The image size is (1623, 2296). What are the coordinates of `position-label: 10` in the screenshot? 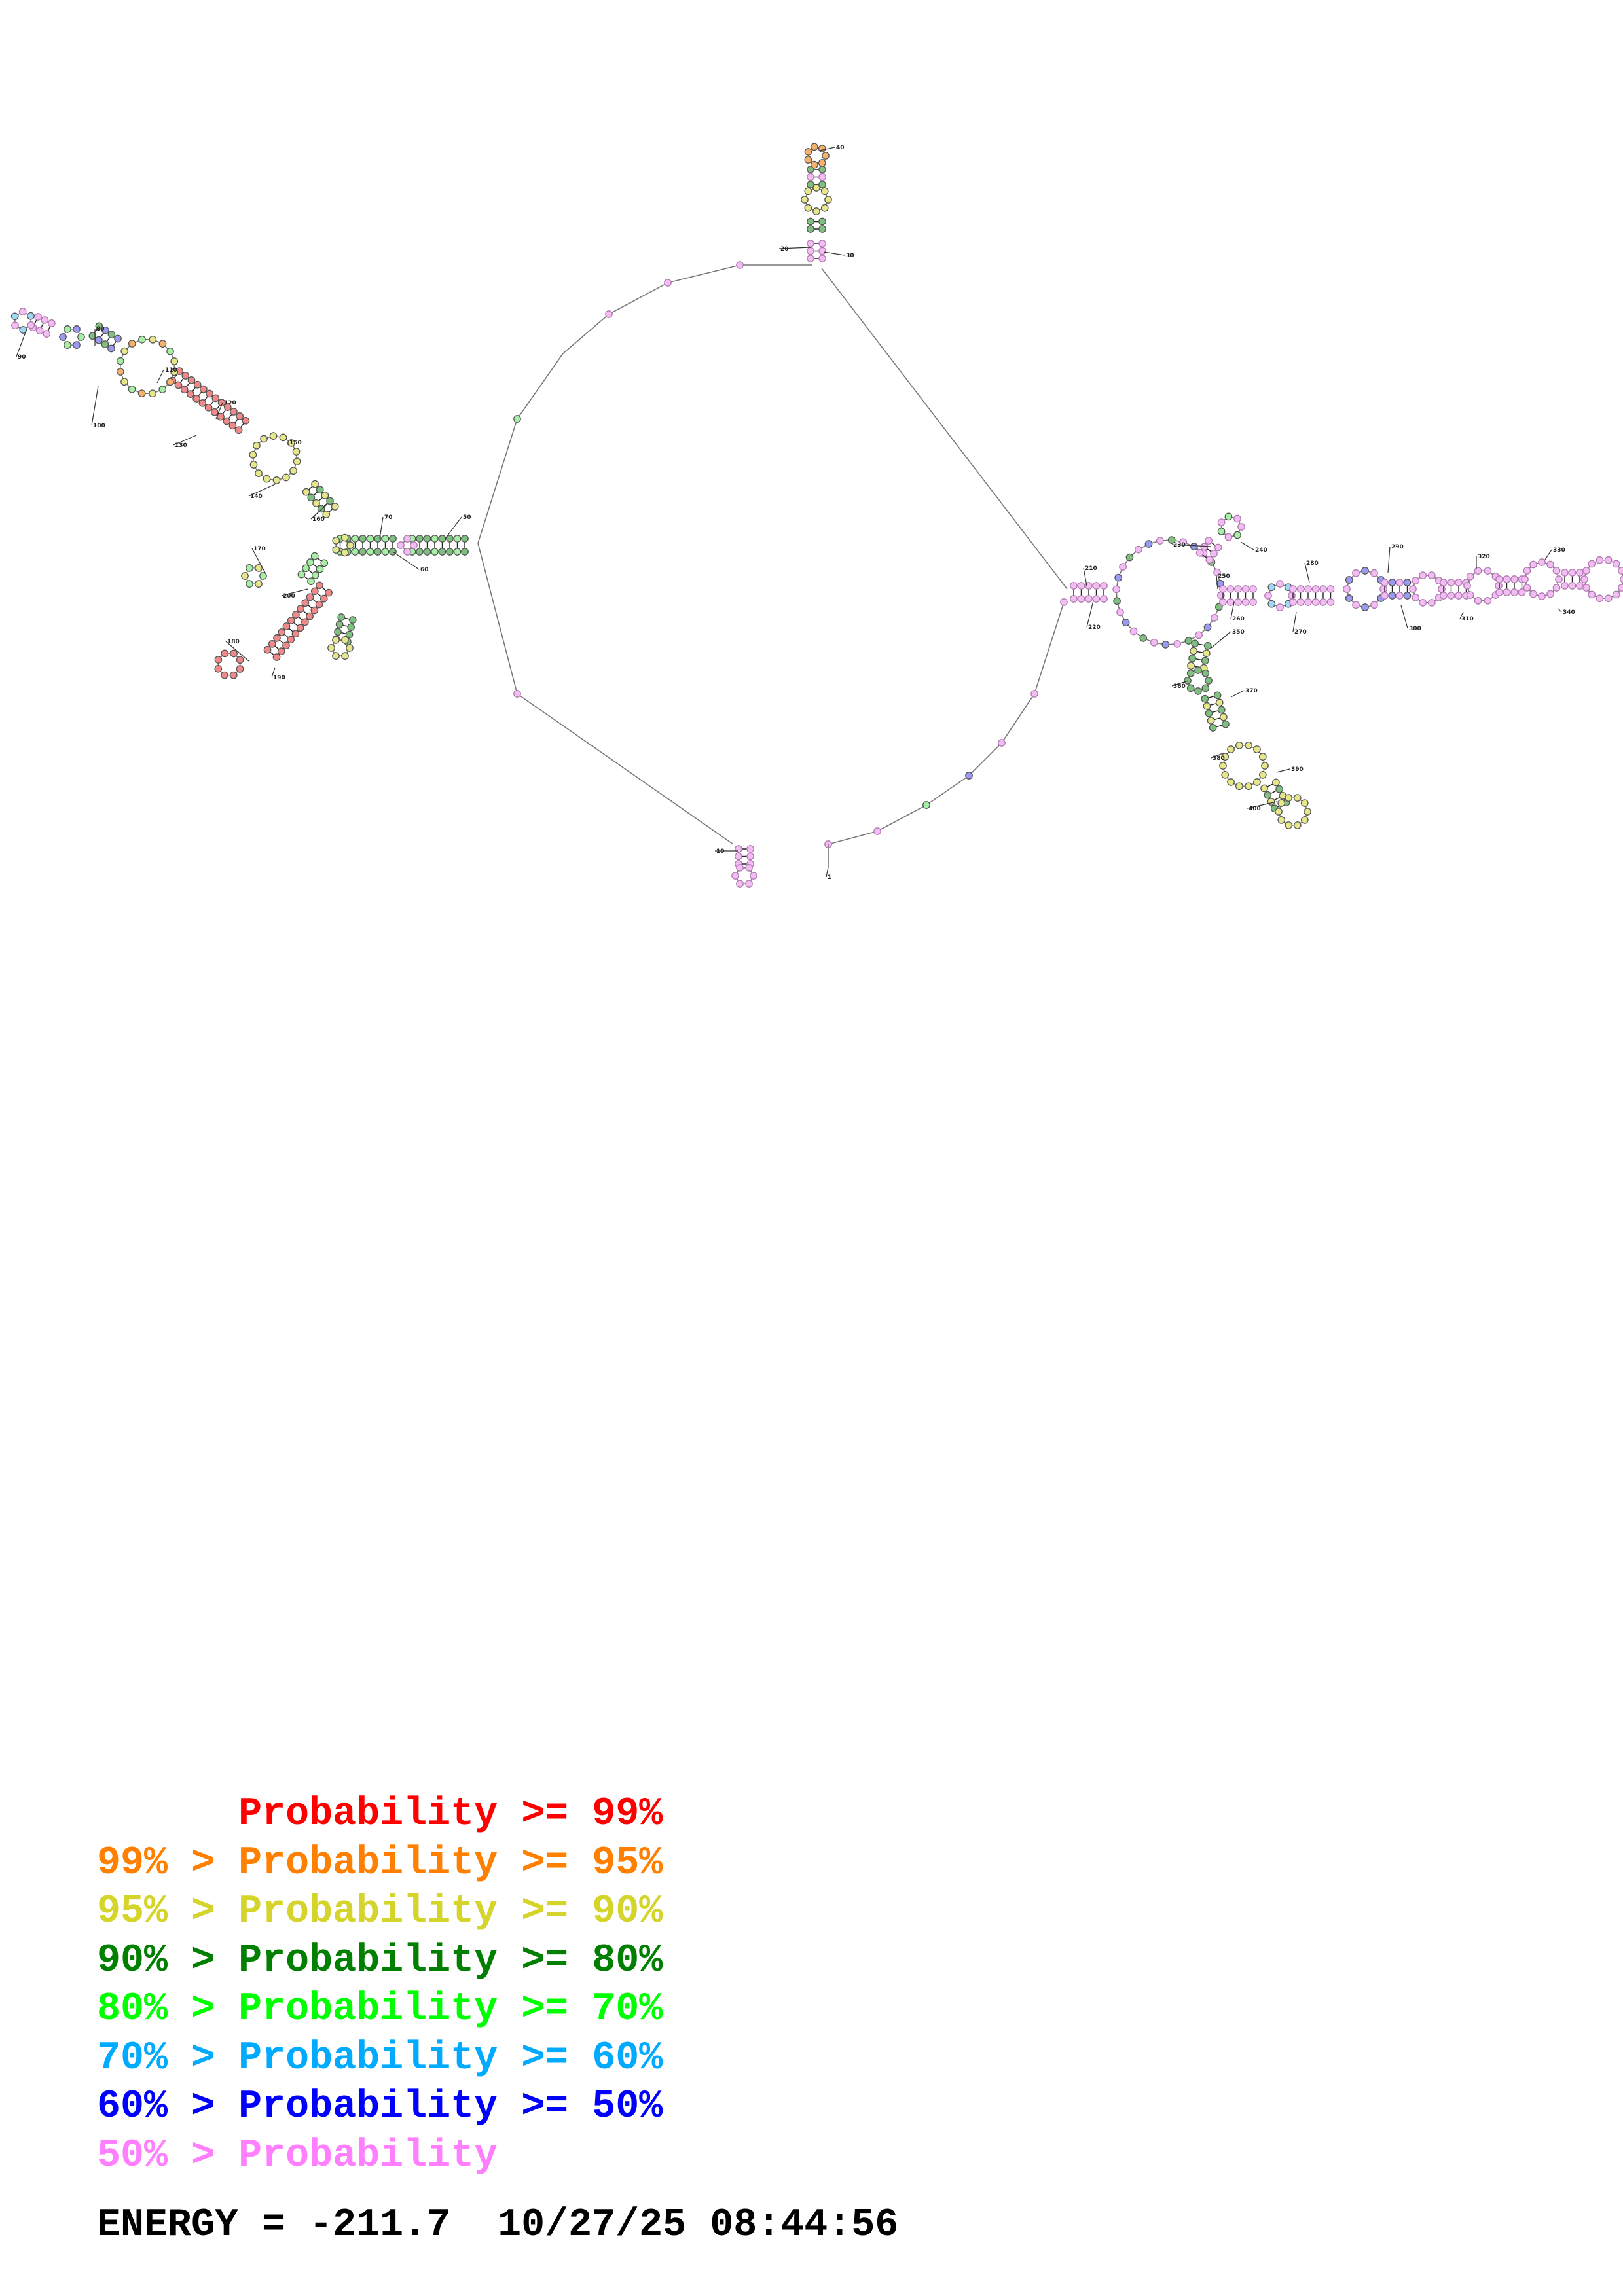 It's located at (720, 851).